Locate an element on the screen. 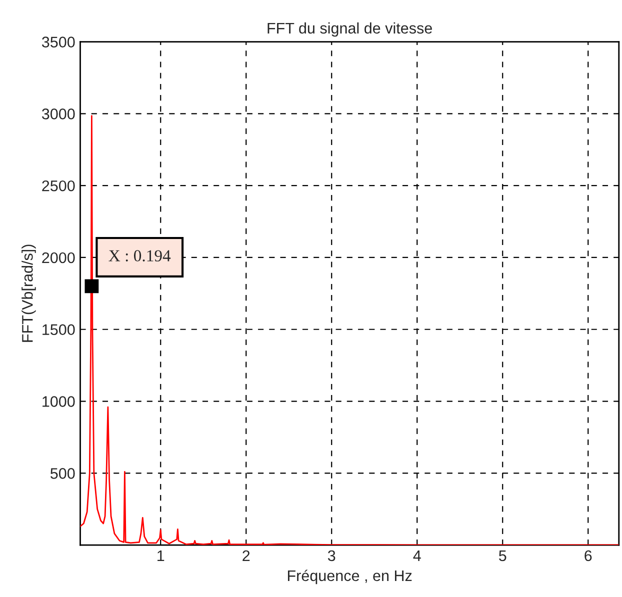 Image resolution: width=622 pixels, height=597 pixels. x-tick-label: 5 is located at coordinates (502, 556).